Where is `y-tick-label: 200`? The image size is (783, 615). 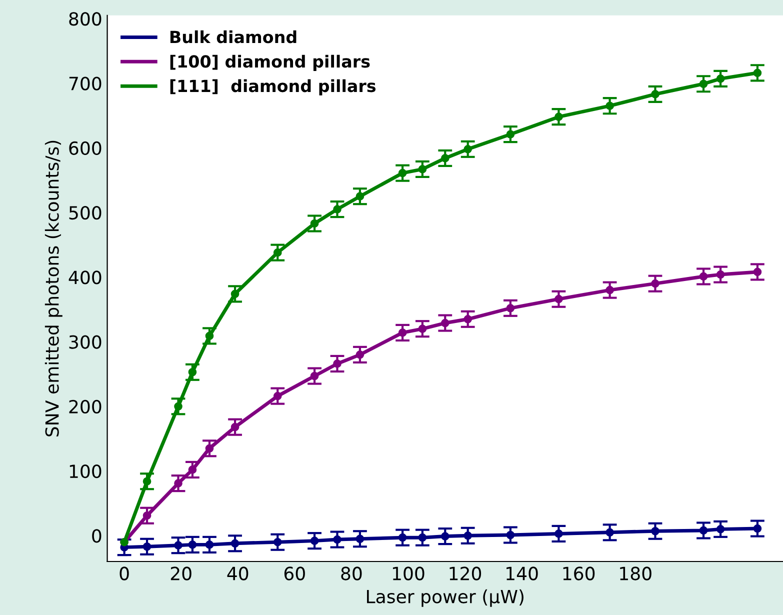
y-tick-label: 200 is located at coordinates (85, 407).